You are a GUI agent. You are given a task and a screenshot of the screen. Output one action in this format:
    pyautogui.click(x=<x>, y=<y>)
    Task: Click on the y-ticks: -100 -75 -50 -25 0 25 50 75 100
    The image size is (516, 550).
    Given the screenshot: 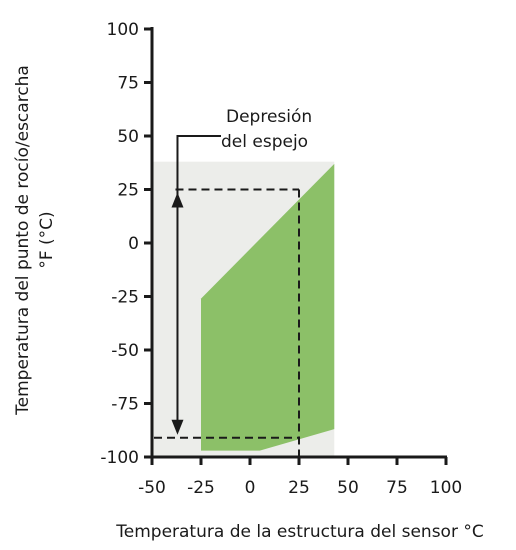 What is the action you would take?
    pyautogui.click(x=126, y=244)
    